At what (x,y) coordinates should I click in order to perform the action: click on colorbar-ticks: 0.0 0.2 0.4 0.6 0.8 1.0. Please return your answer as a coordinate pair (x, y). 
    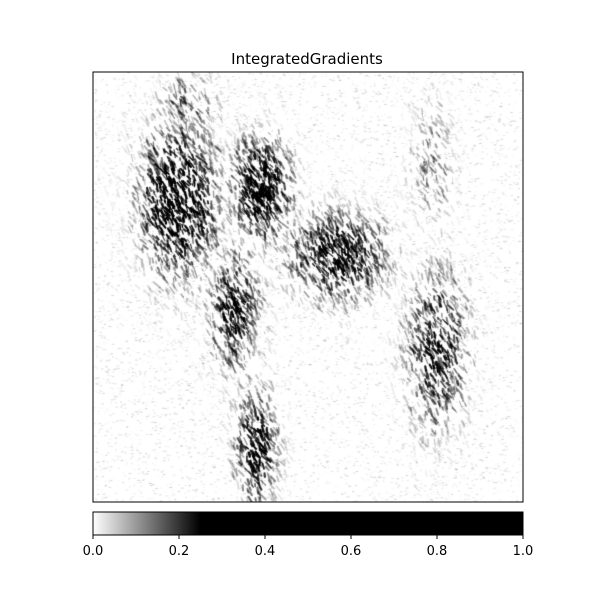
    Looking at the image, I should click on (308, 547).